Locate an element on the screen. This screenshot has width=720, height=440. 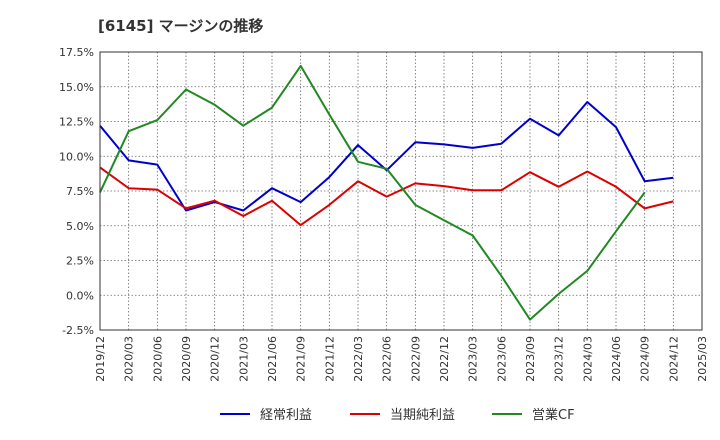
series-line-当期純利益 is located at coordinates (386, 196).